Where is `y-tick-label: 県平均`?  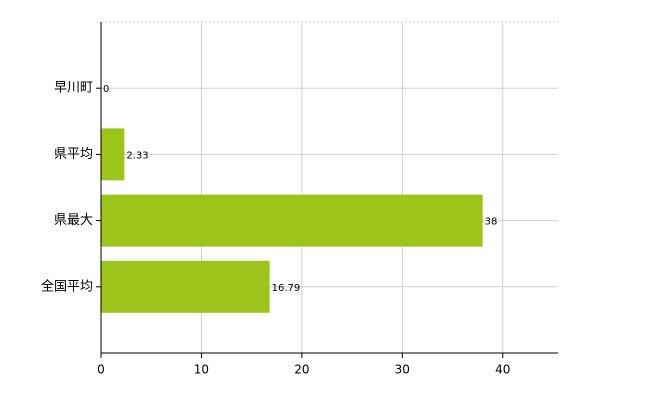 y-tick-label: 県平均 is located at coordinates (73, 154).